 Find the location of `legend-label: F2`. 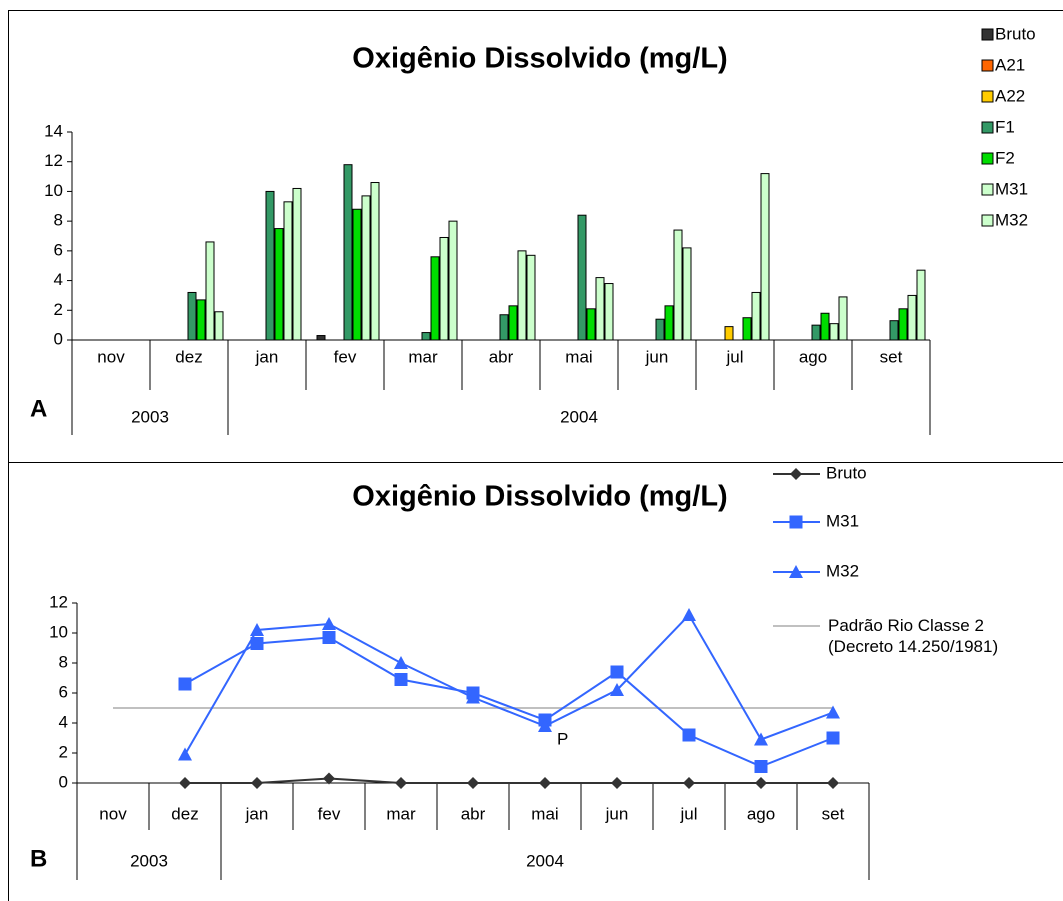

legend-label: F2 is located at coordinates (1005, 157).